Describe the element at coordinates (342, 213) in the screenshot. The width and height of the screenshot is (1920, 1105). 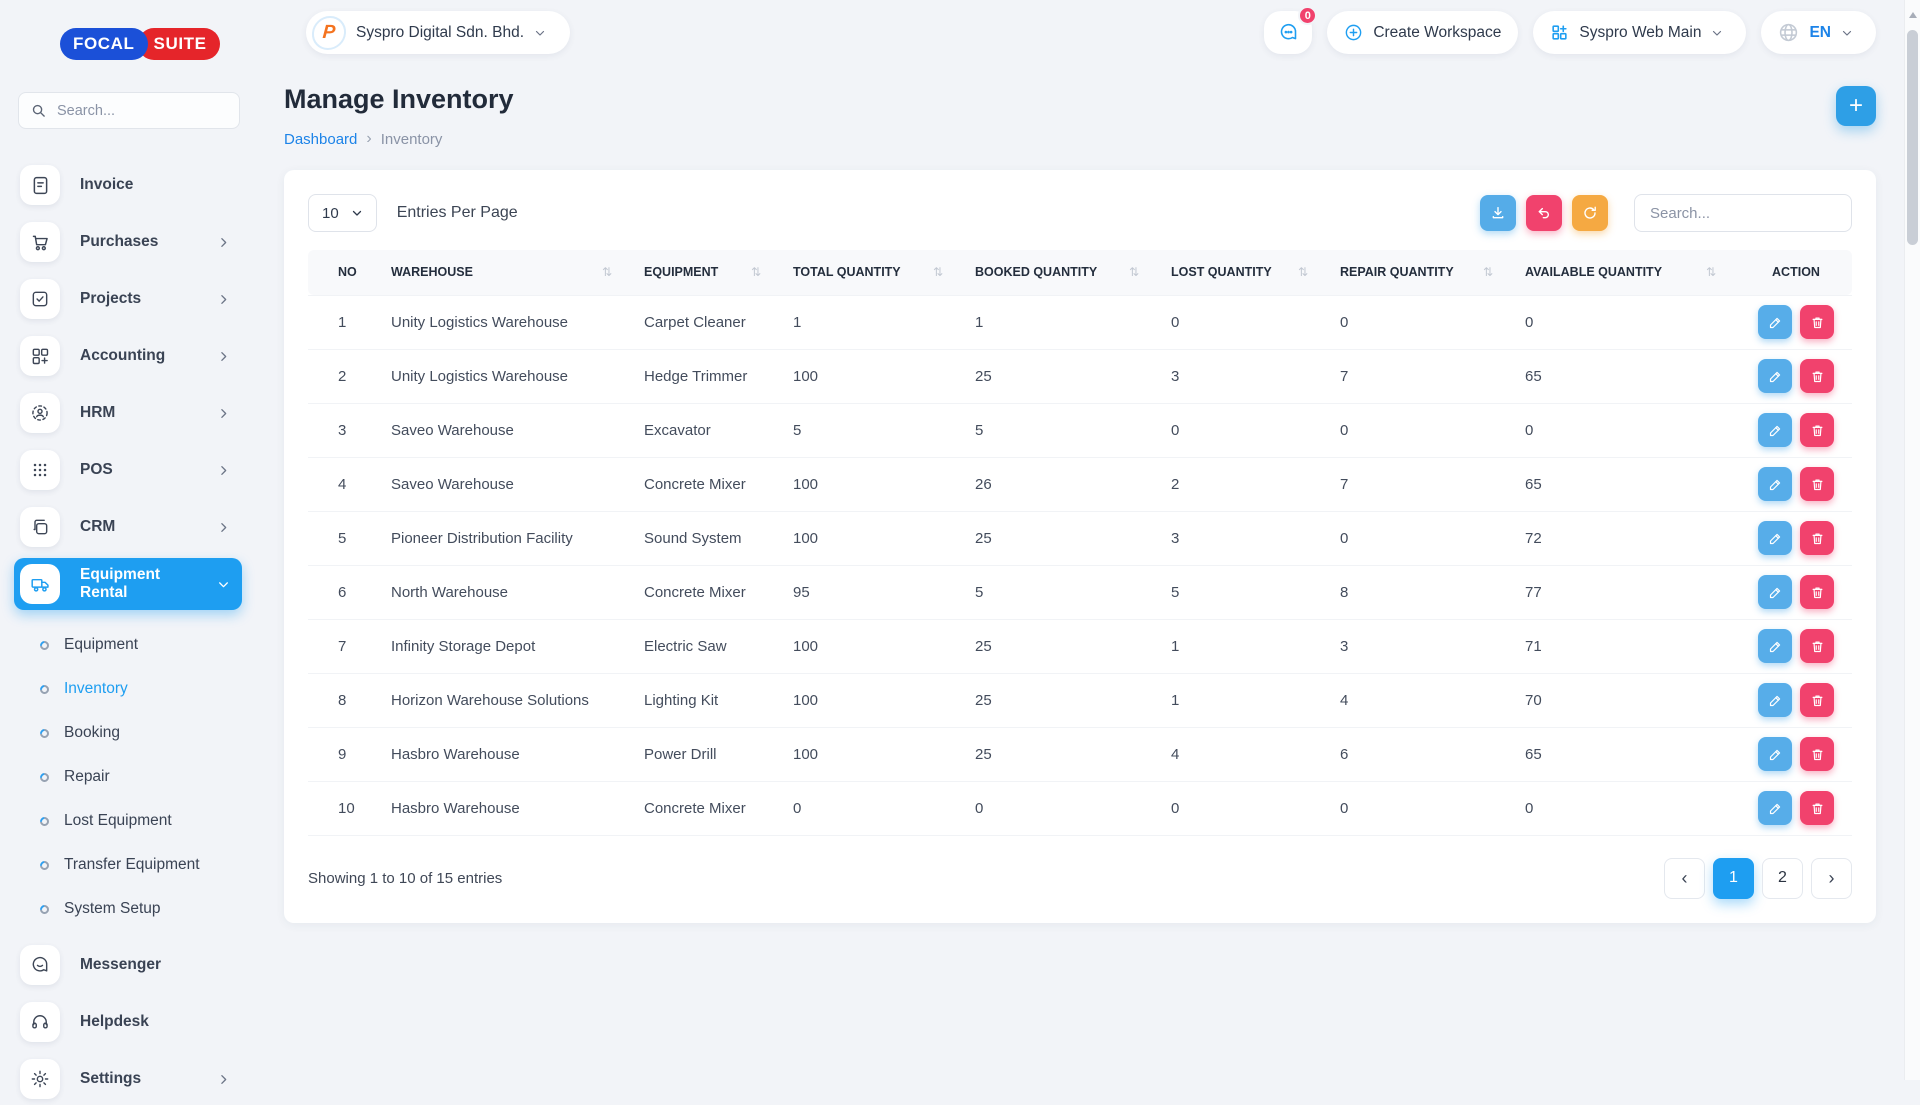
I see `page-size-select: 10` at that location.